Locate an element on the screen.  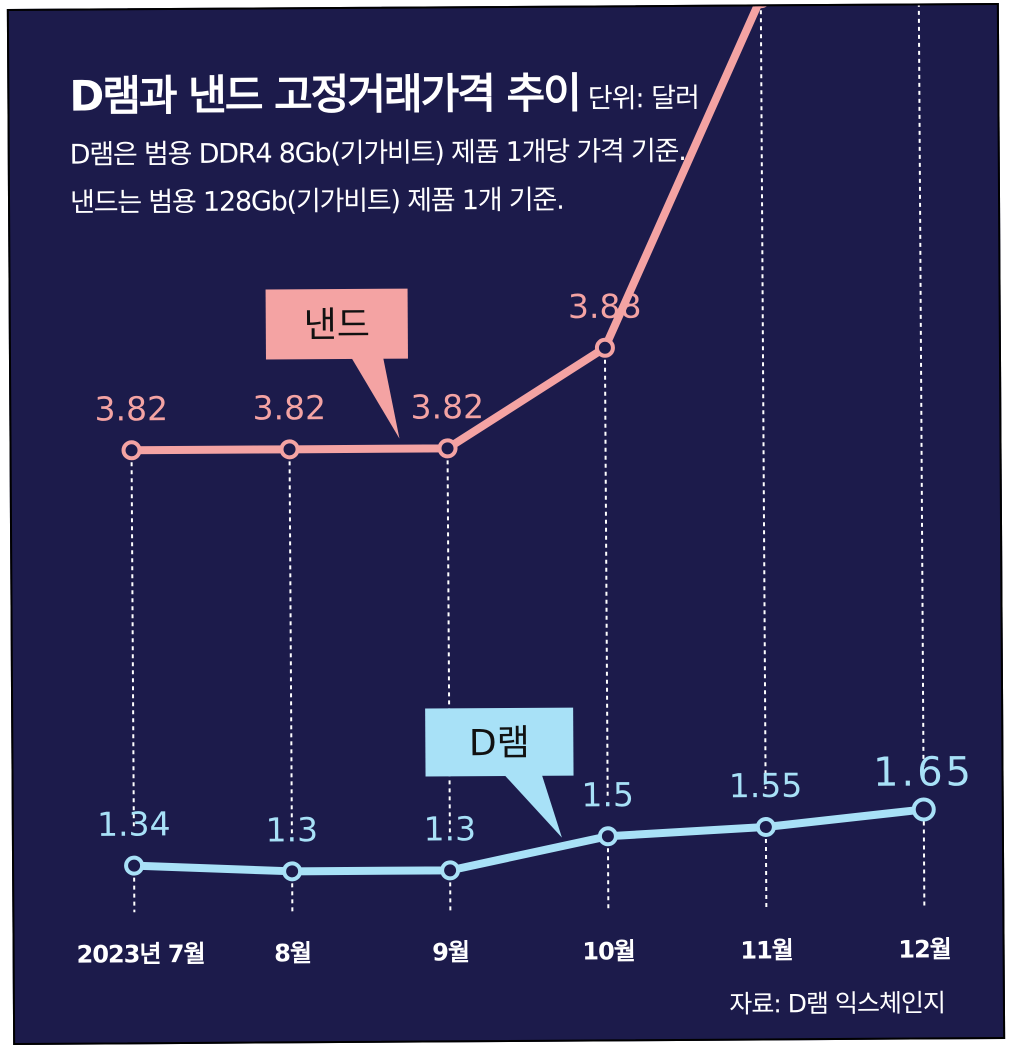
x-tick-label-5: 12월 is located at coordinates (924, 949).